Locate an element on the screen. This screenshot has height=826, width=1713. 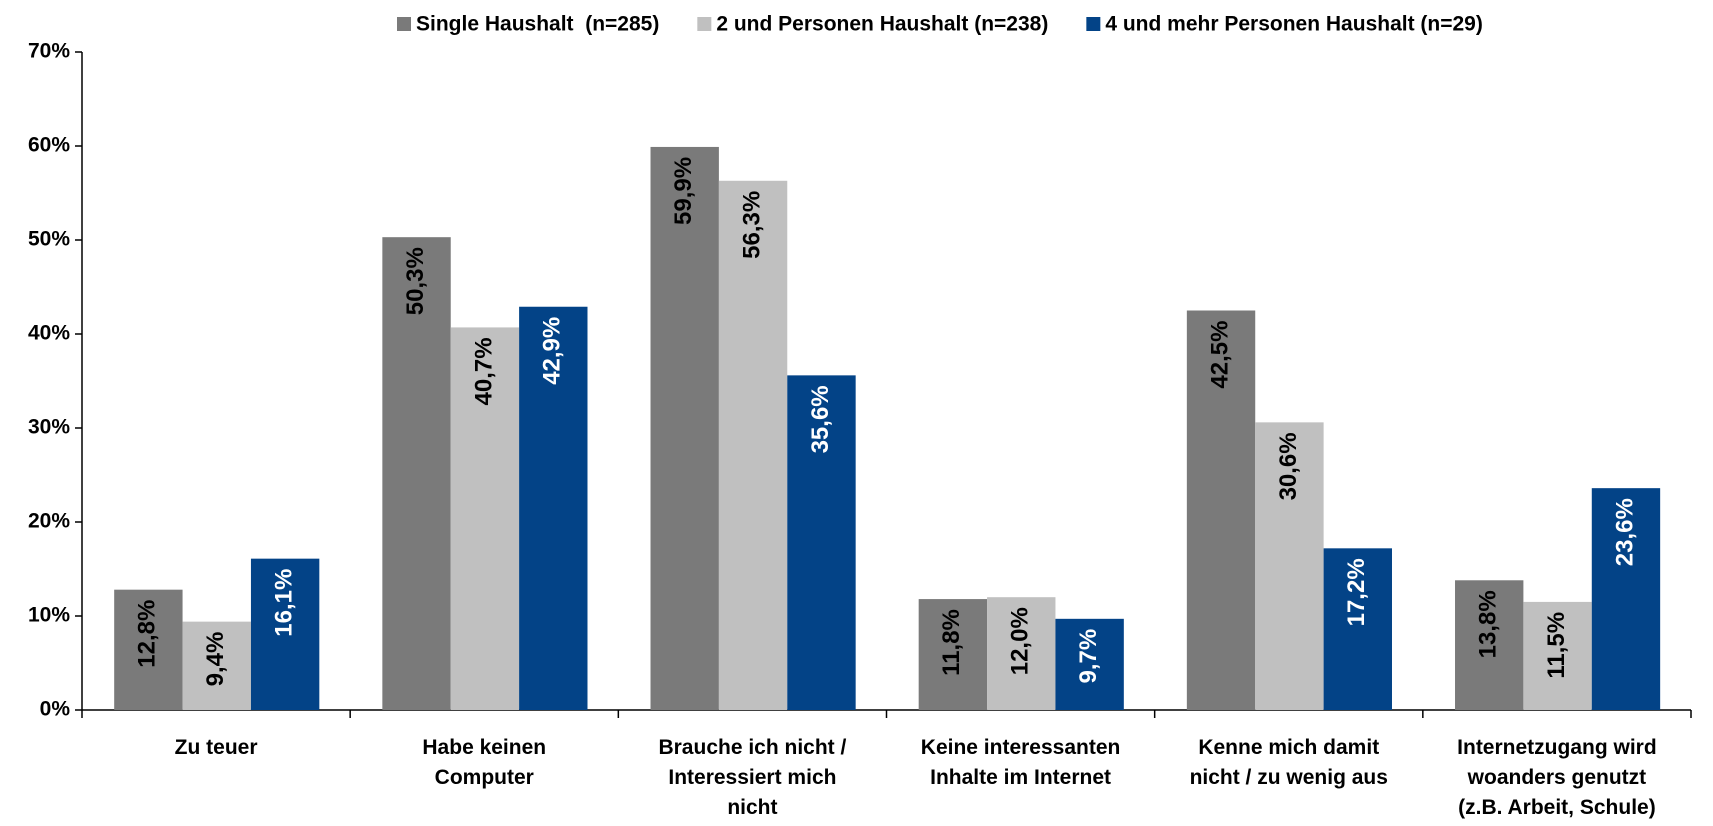
y-tick-label: 40% is located at coordinates (49, 333).